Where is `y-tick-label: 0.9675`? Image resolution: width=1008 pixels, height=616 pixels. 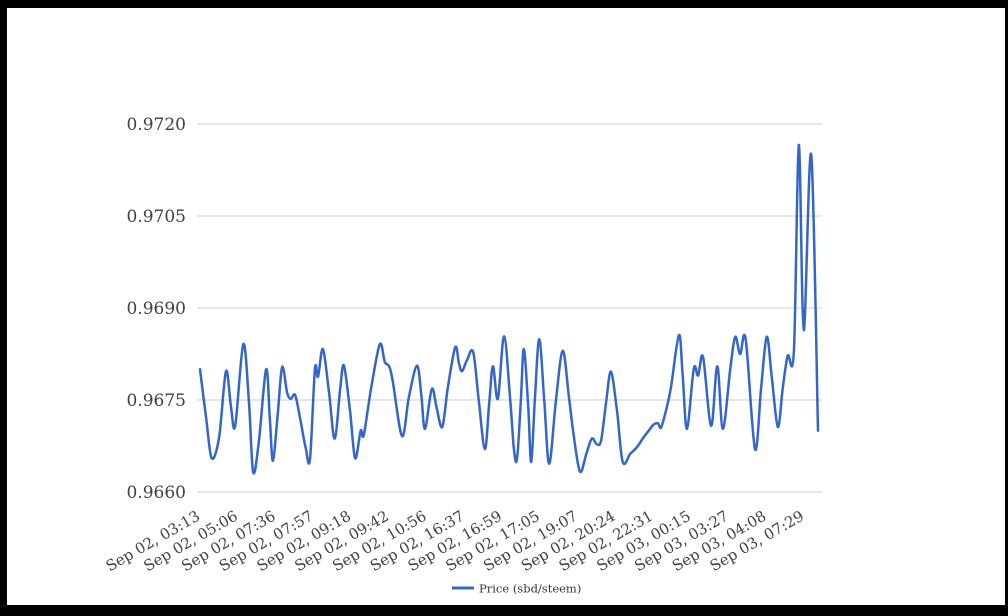
y-tick-label: 0.9675 is located at coordinates (156, 401).